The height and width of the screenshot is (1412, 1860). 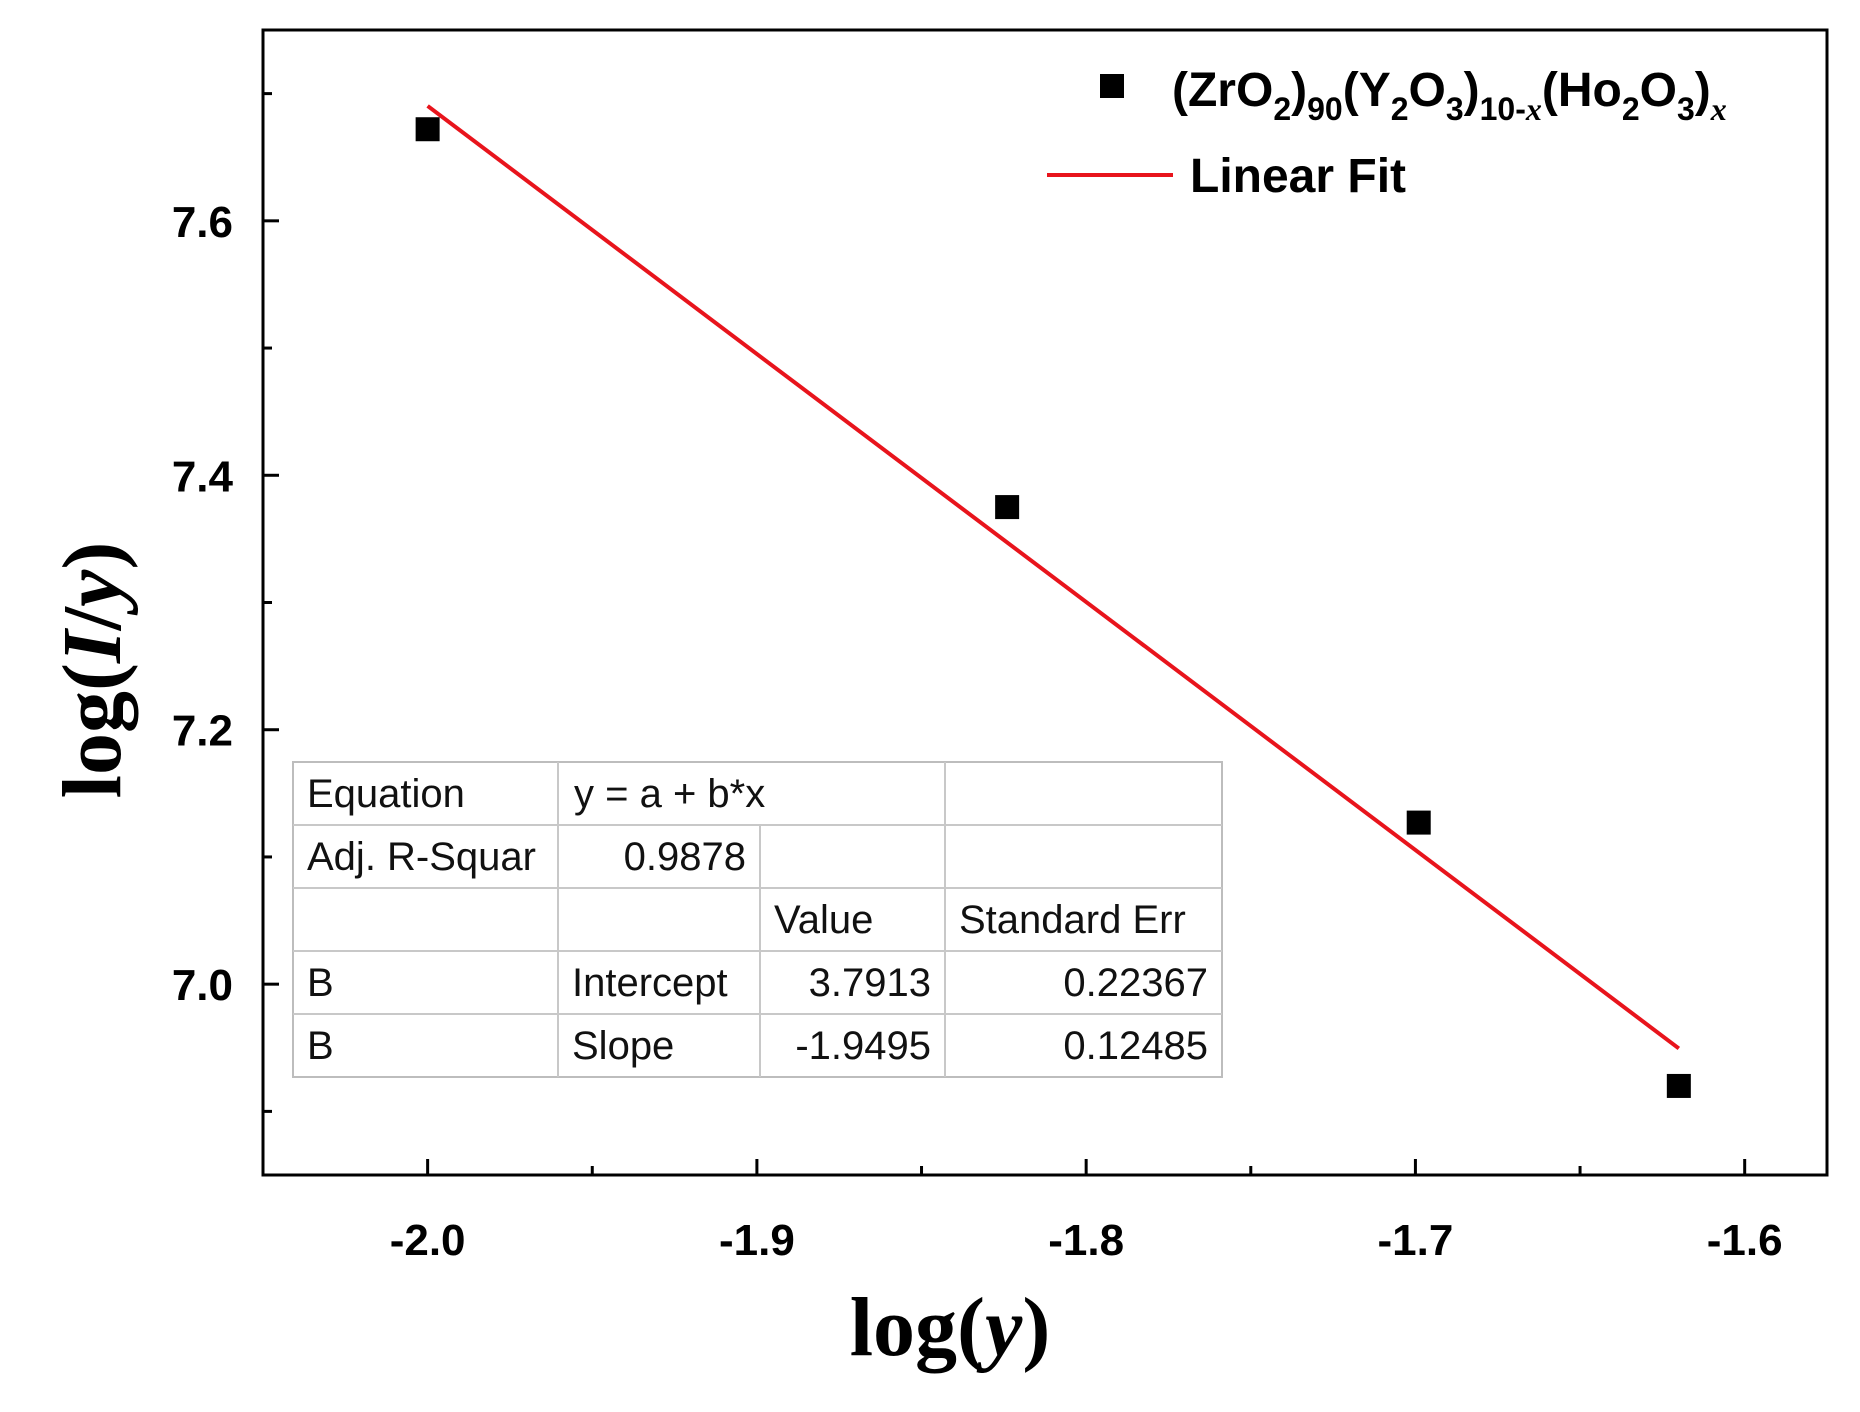 I want to click on table-cell: Value, so click(x=823, y=920).